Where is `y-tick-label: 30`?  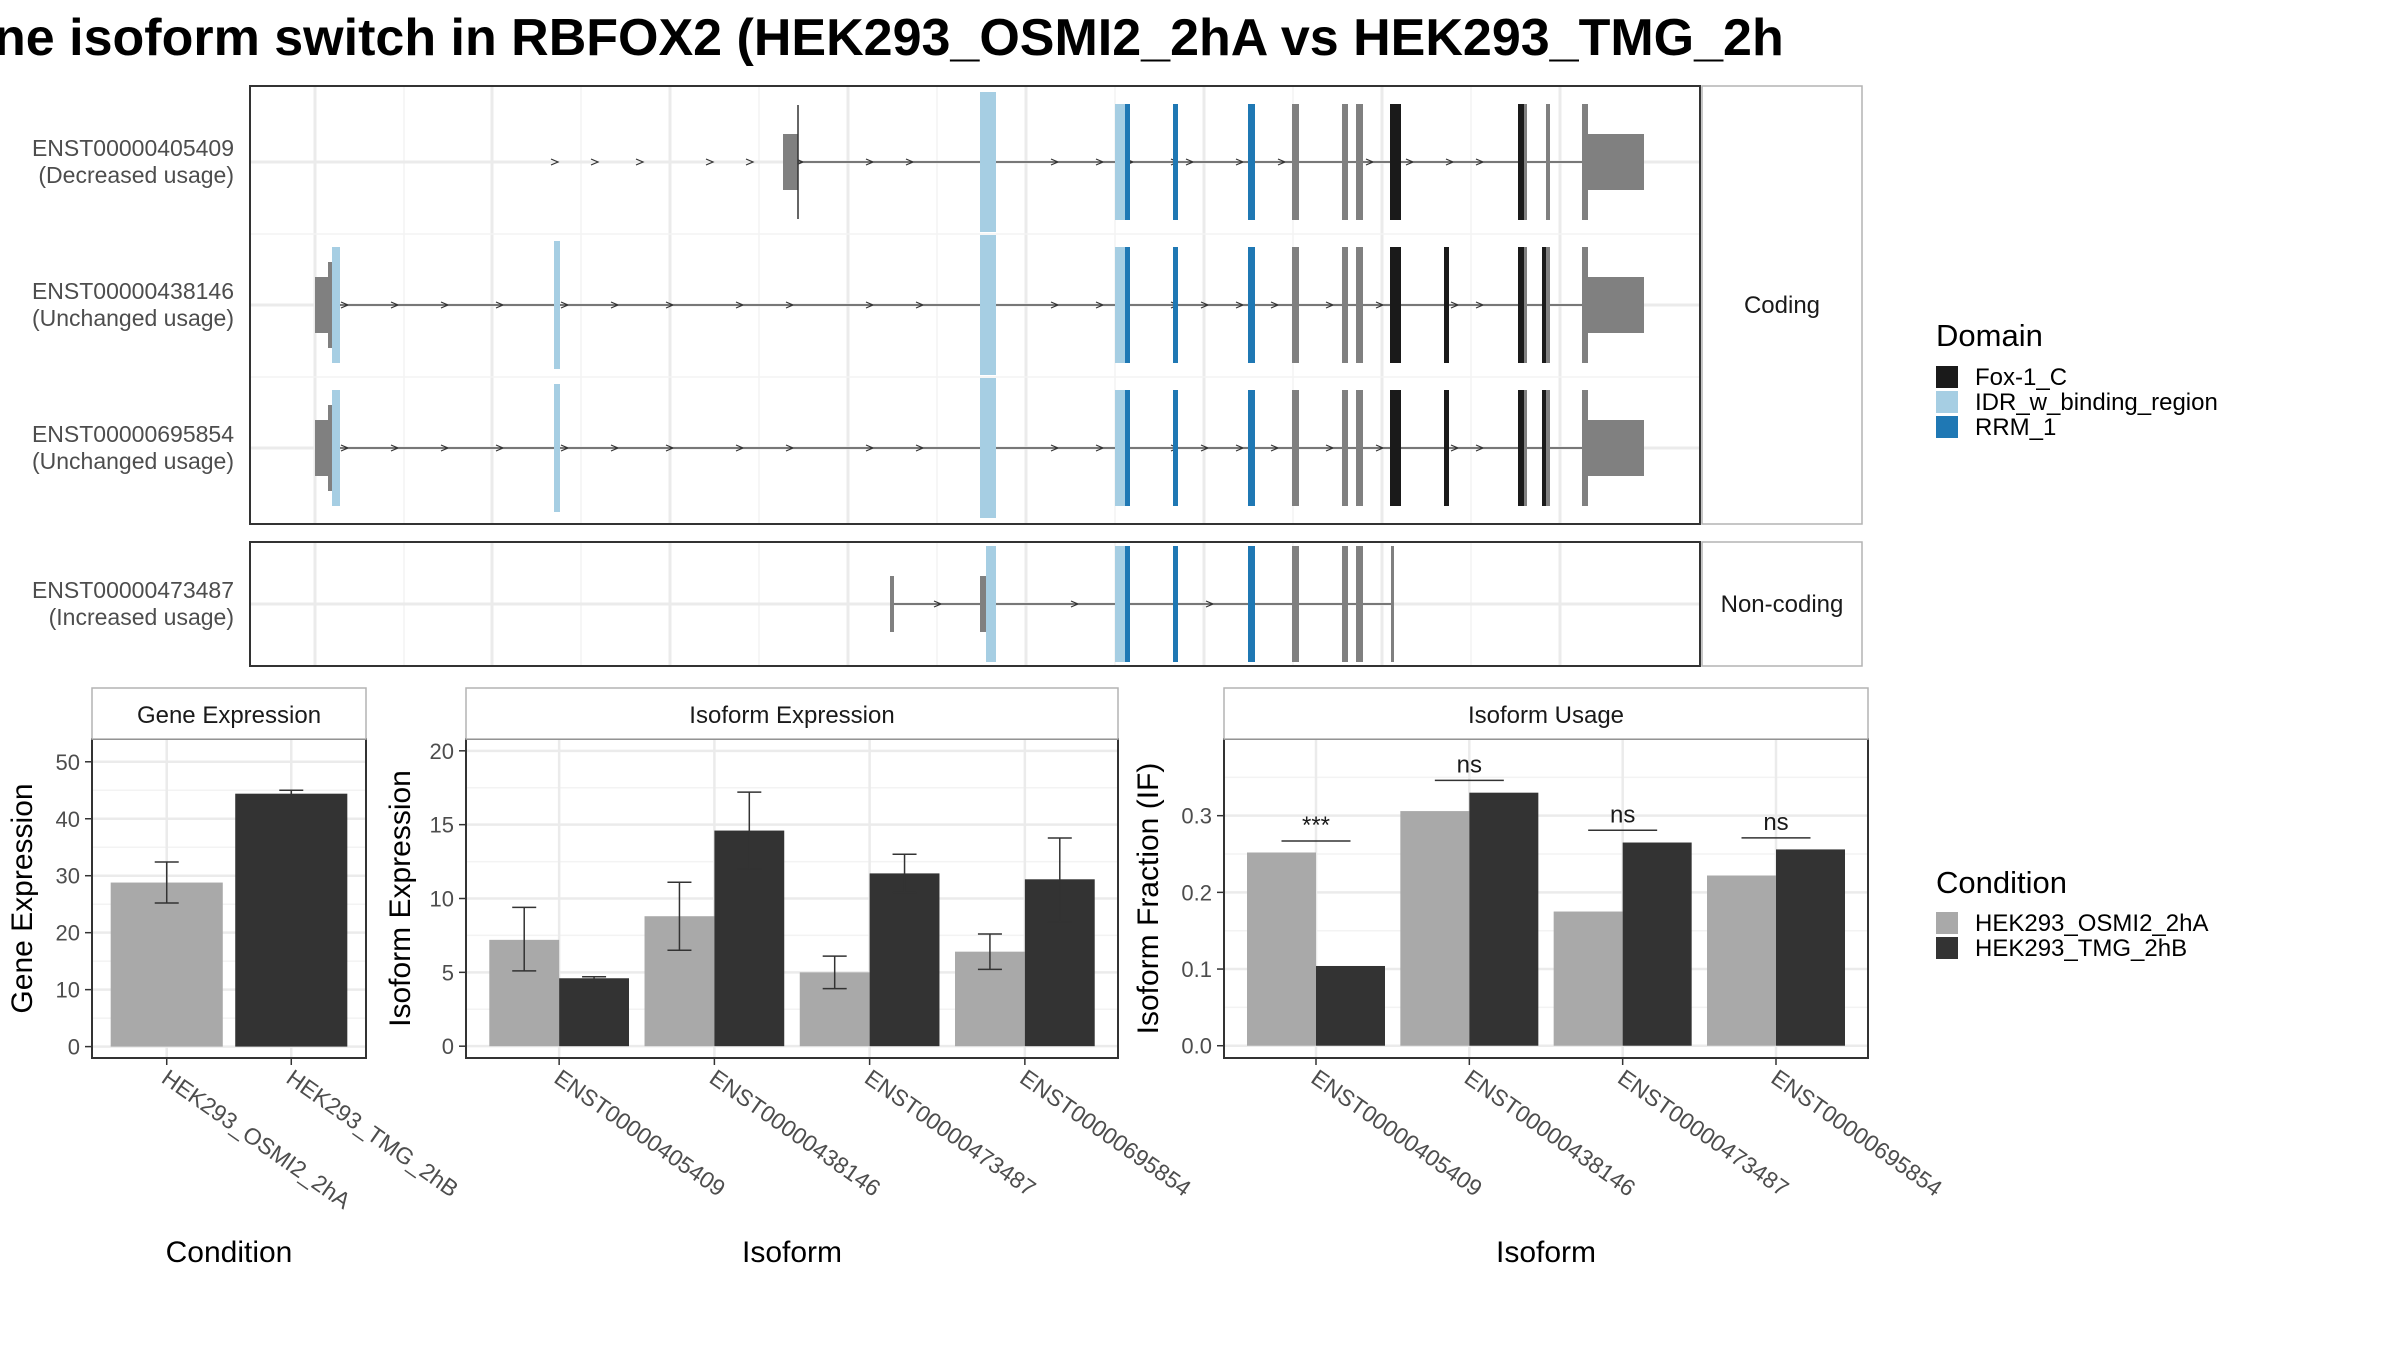
y-tick-label: 30 is located at coordinates (68, 876).